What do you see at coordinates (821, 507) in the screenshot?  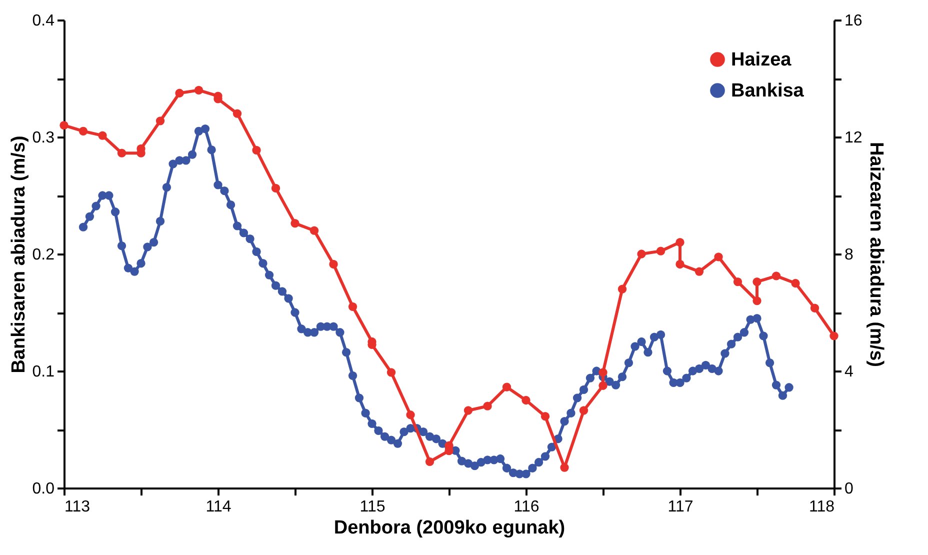 I see `x-tick-label: 118` at bounding box center [821, 507].